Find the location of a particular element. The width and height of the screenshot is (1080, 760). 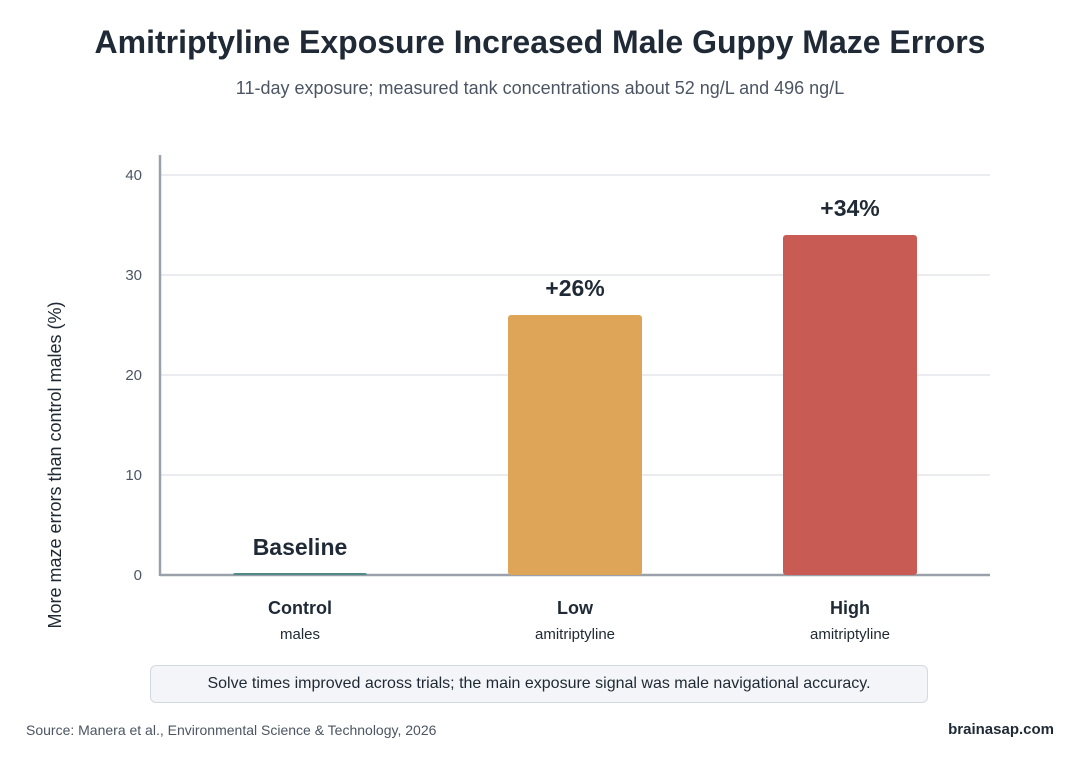

x-tick-label: Control is located at coordinates (300, 608).